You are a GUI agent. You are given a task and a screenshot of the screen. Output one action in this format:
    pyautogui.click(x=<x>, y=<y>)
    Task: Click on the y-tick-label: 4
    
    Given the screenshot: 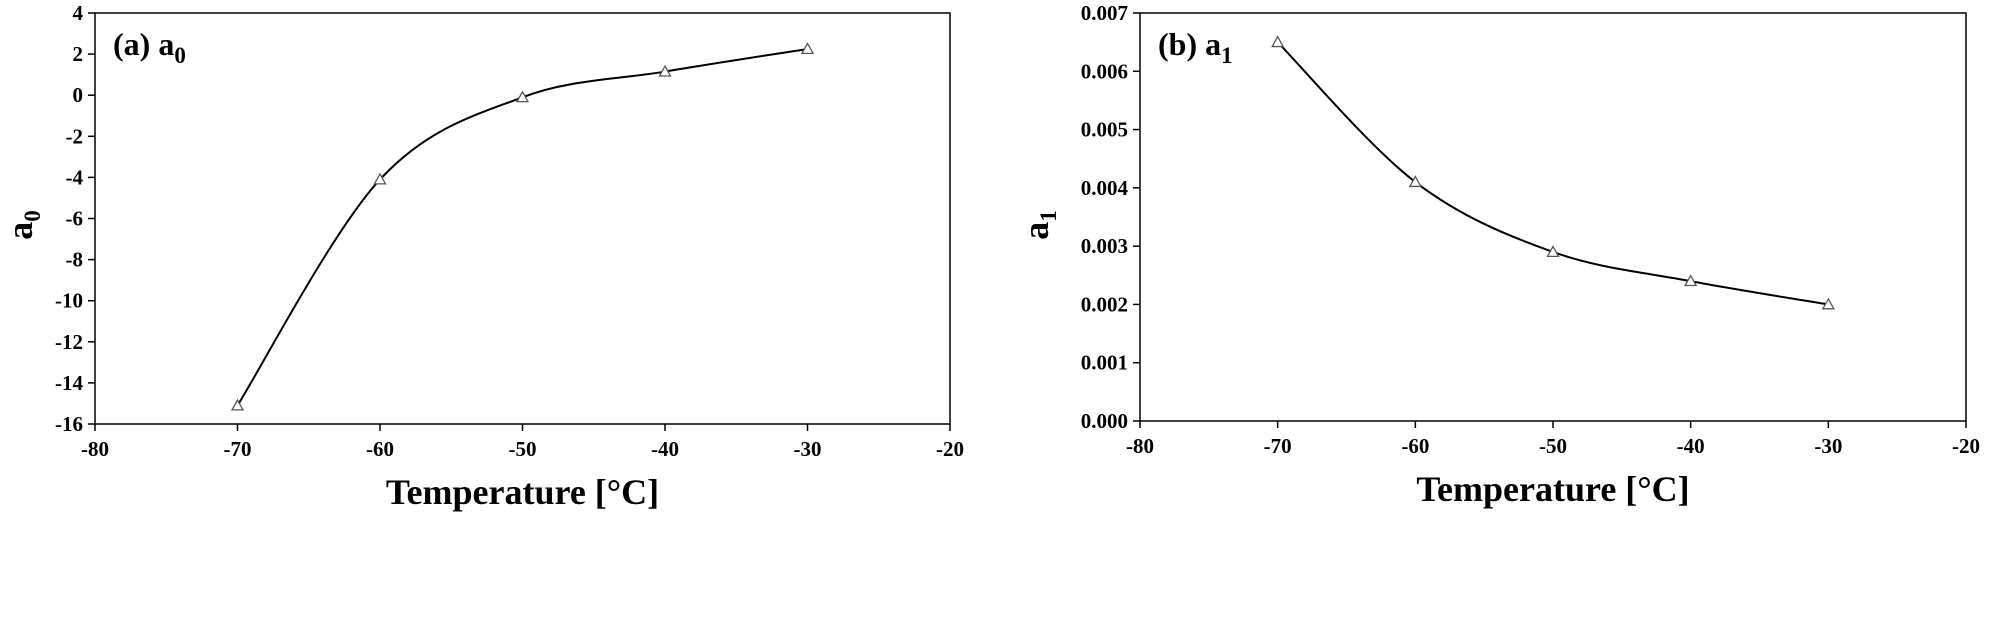 What is the action you would take?
    pyautogui.click(x=78, y=13)
    